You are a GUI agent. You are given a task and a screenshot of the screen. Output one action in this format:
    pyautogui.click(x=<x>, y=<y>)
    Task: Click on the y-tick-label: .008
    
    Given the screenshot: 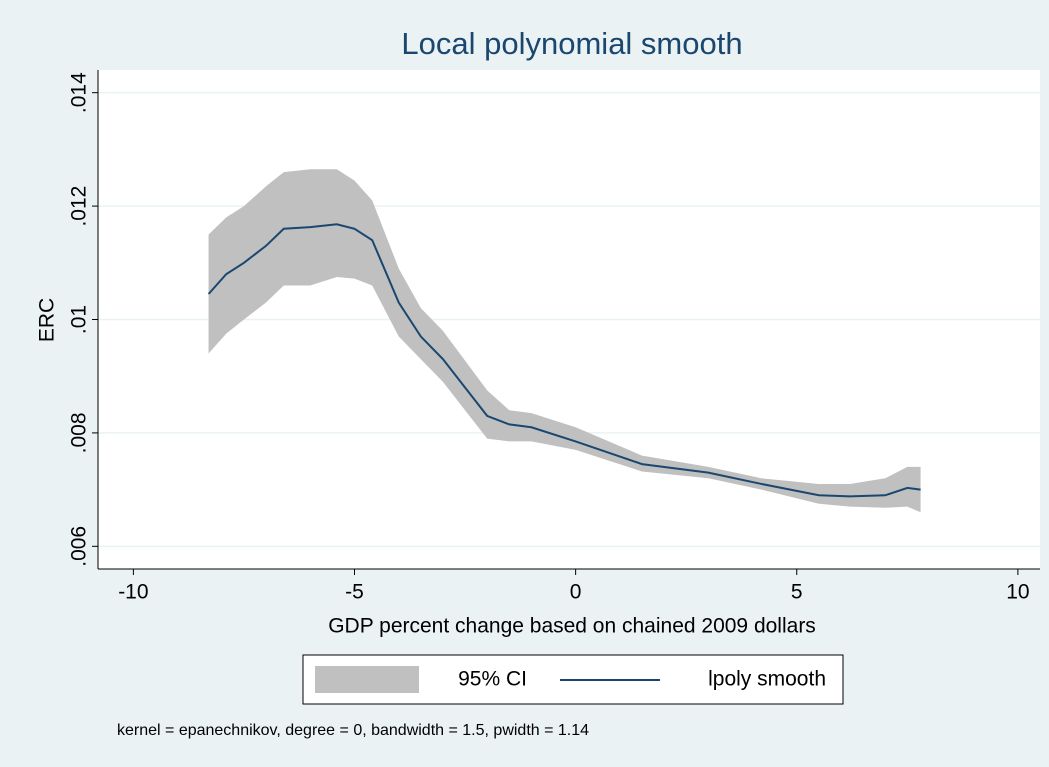 What is the action you would take?
    pyautogui.click(x=79, y=432)
    